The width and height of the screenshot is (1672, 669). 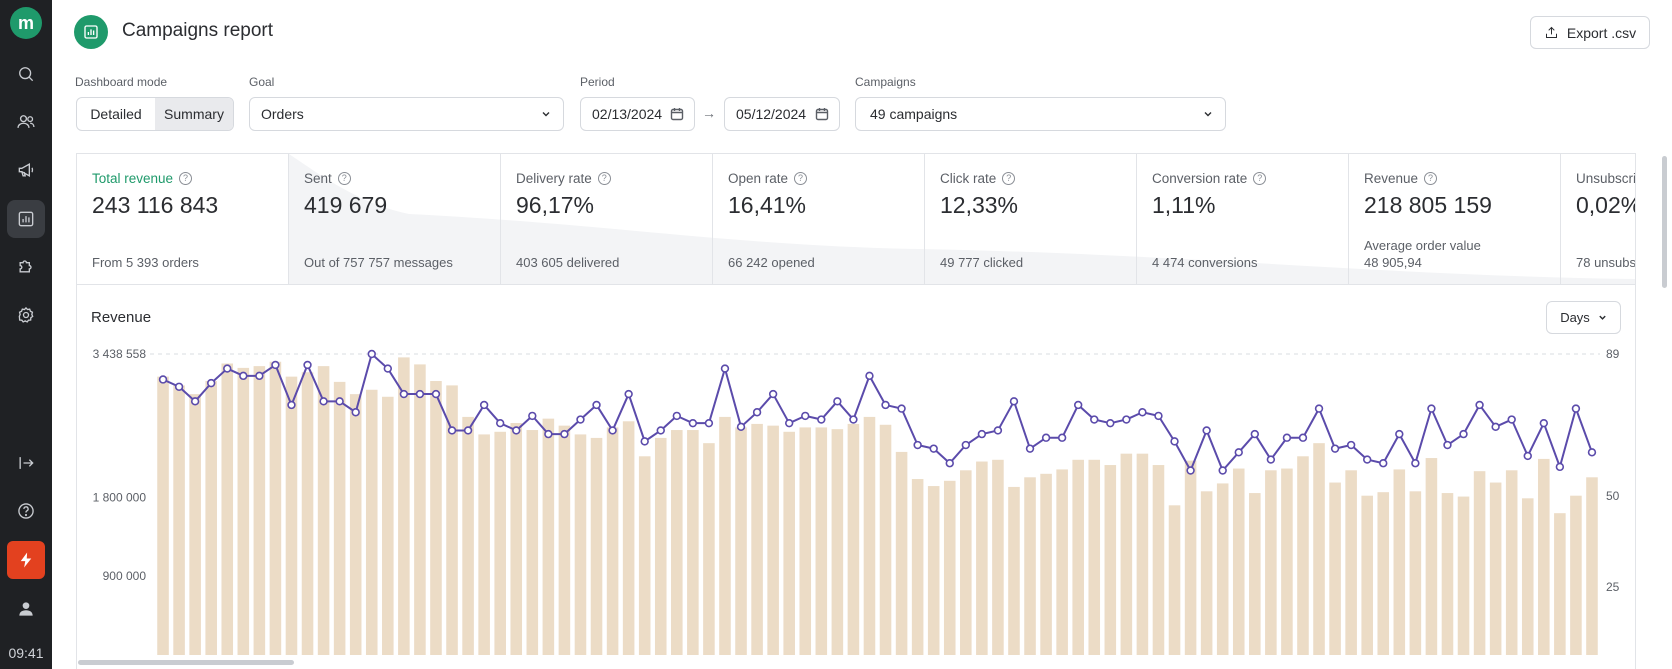 I want to click on period-from-input: 02/13/2024, so click(x=637, y=114).